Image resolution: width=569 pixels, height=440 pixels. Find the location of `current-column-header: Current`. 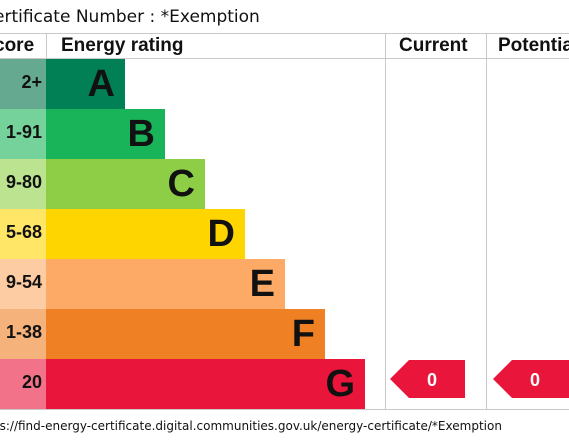

current-column-header: Current is located at coordinates (433, 45).